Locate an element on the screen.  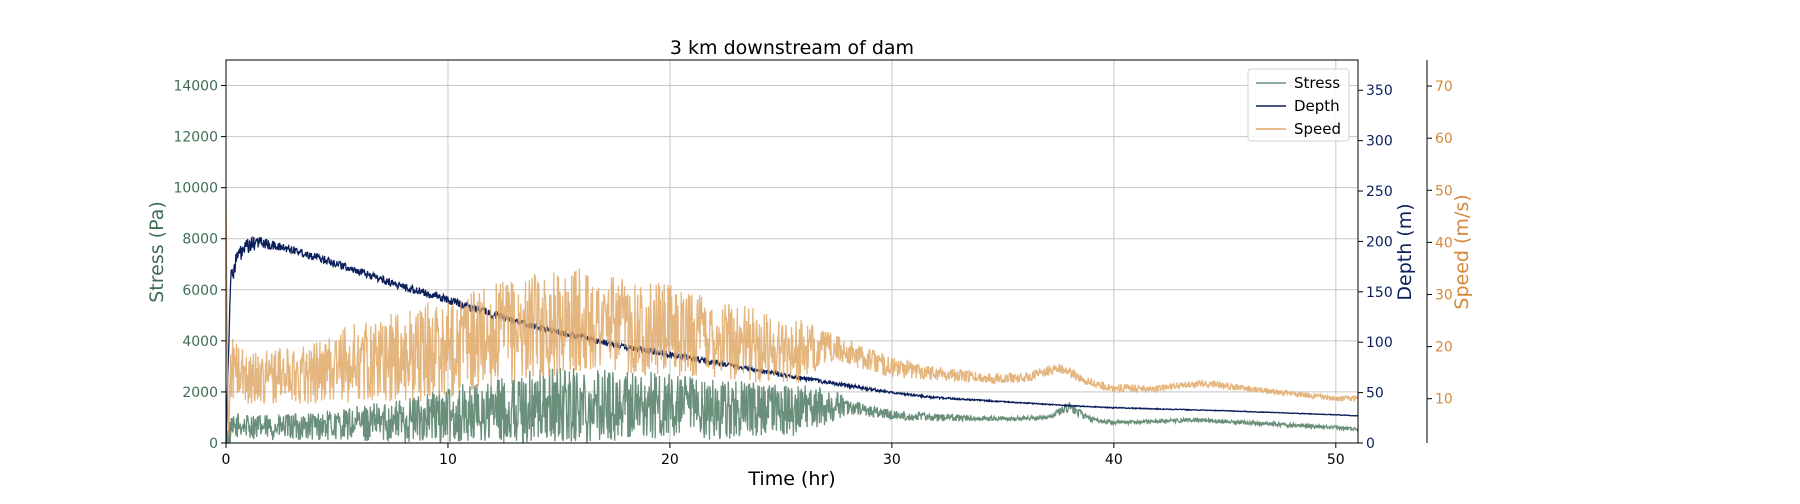
speed-tick-label: 60 is located at coordinates (1444, 139).